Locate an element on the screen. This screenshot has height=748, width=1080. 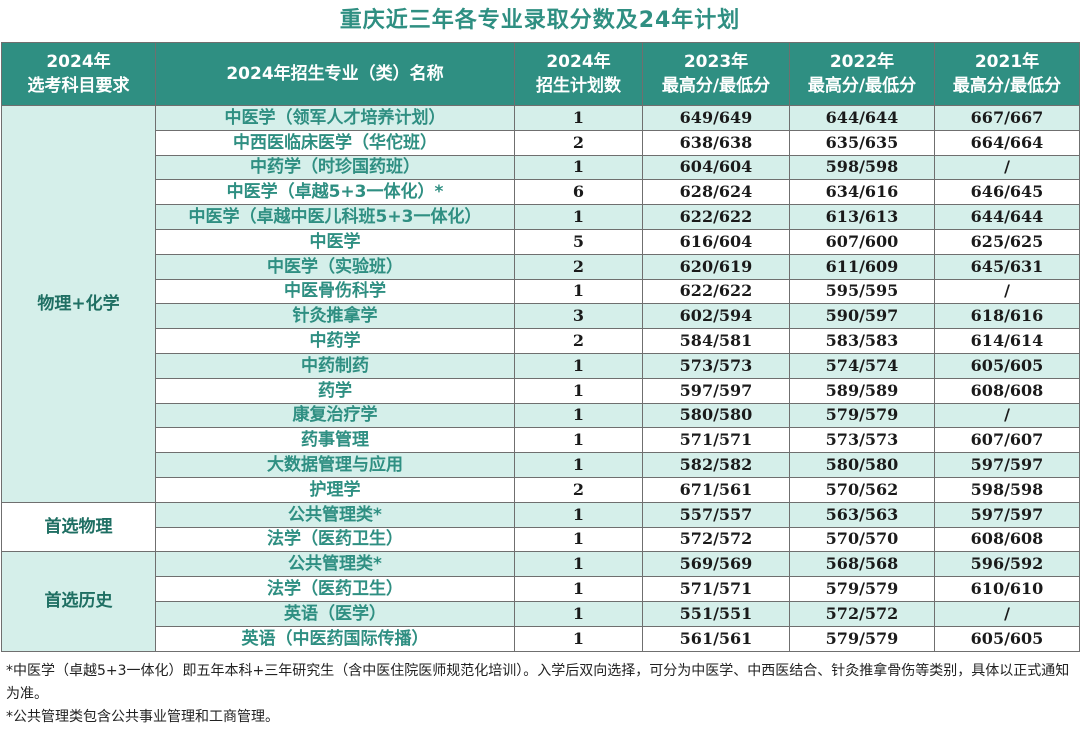
major-cell: 英语（医学） is located at coordinates (335, 613).